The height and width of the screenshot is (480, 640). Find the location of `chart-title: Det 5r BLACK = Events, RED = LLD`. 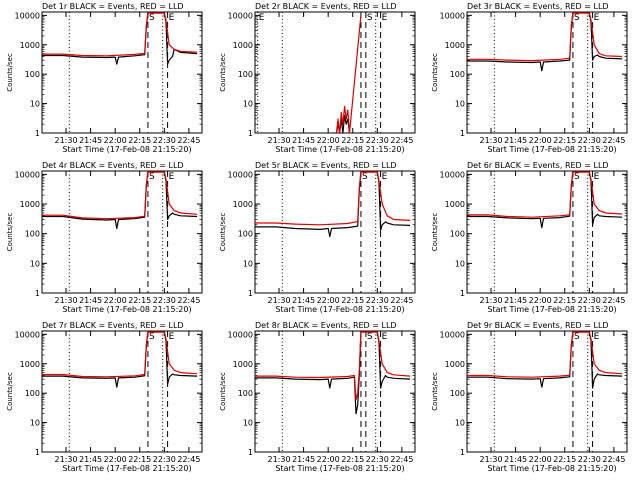

chart-title: Det 5r BLACK = Events, RED = LLD is located at coordinates (326, 165).